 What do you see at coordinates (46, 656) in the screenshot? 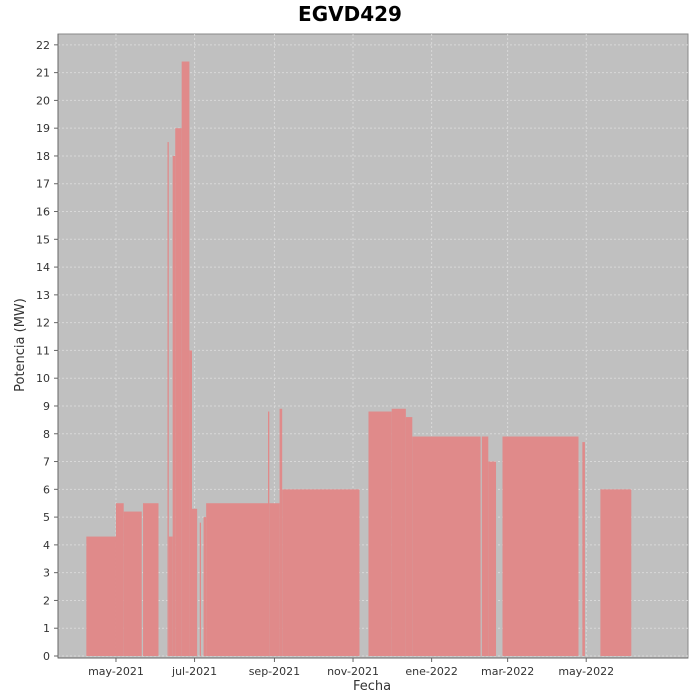
I see `y-tick-label: 0` at bounding box center [46, 656].